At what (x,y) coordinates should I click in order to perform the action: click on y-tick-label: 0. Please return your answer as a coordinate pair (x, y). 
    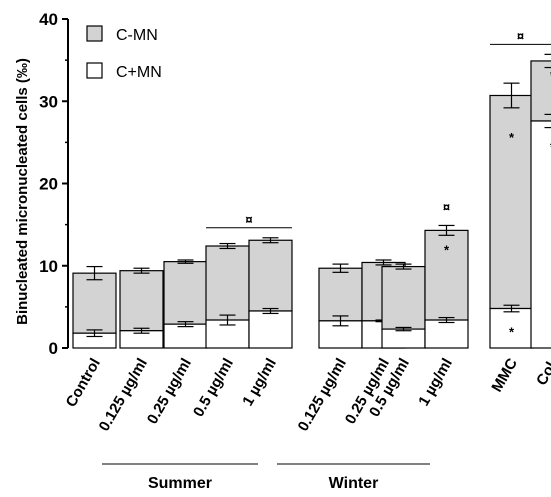
    Looking at the image, I should click on (53, 348).